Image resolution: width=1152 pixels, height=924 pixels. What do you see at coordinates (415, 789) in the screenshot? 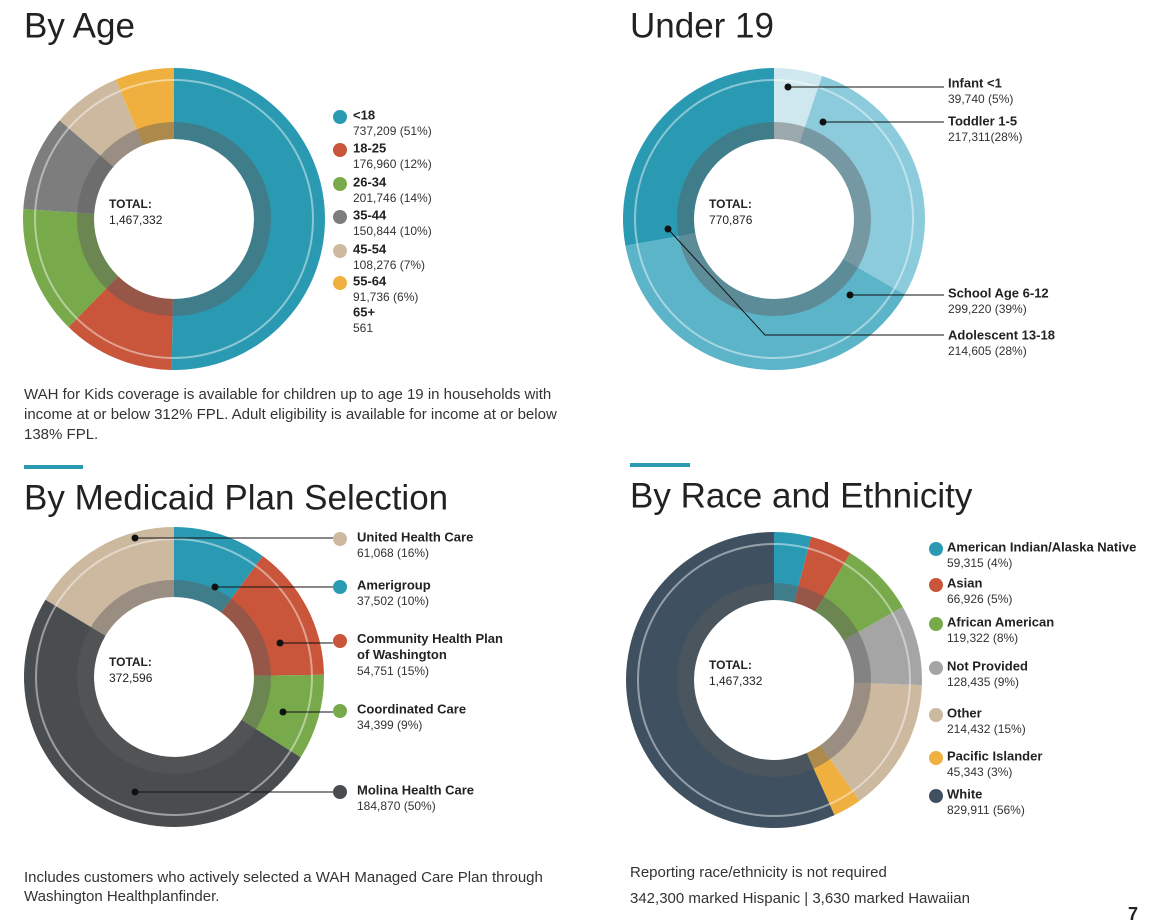
I see `legend-label: Molina Health Care` at bounding box center [415, 789].